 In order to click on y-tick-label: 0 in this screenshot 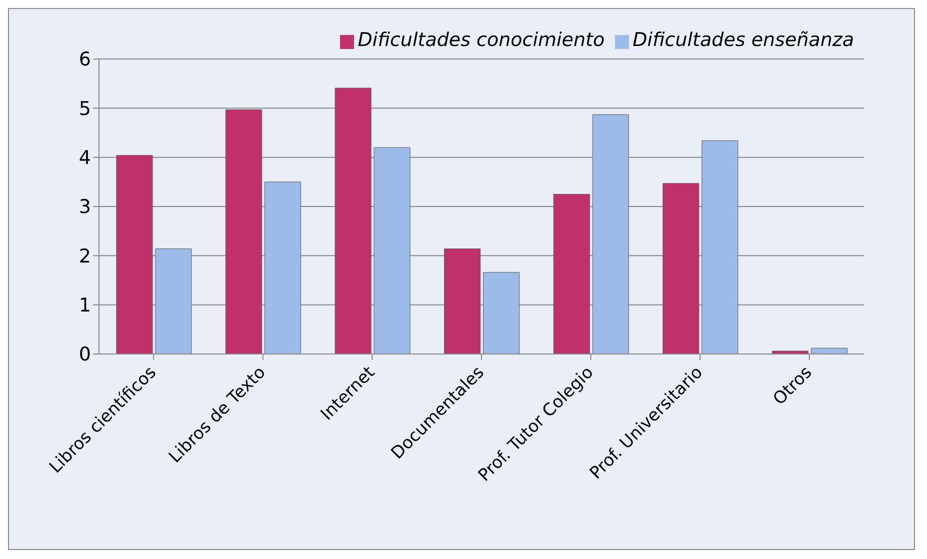, I will do `click(84, 355)`.